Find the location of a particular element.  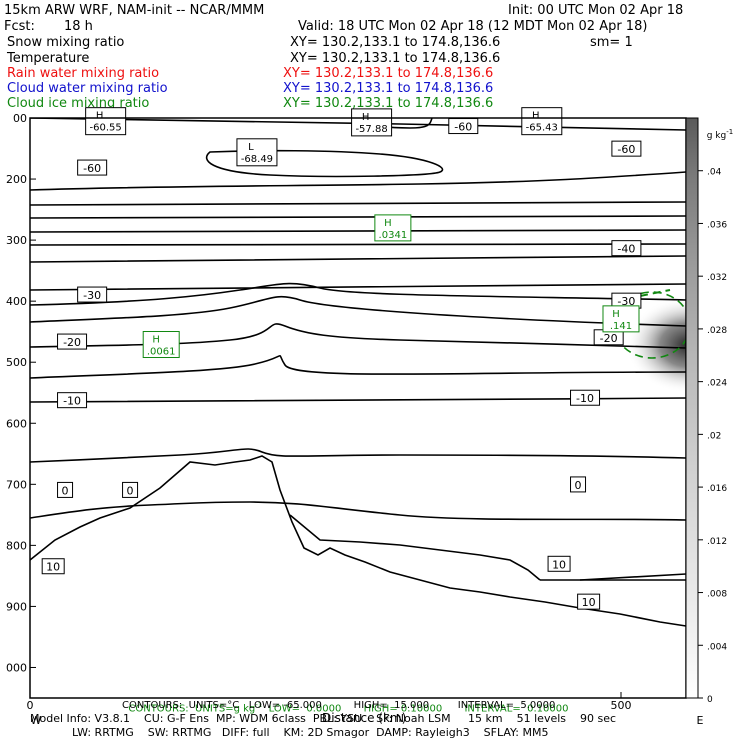

ice-extremum-value: .141 is located at coordinates (621, 326).